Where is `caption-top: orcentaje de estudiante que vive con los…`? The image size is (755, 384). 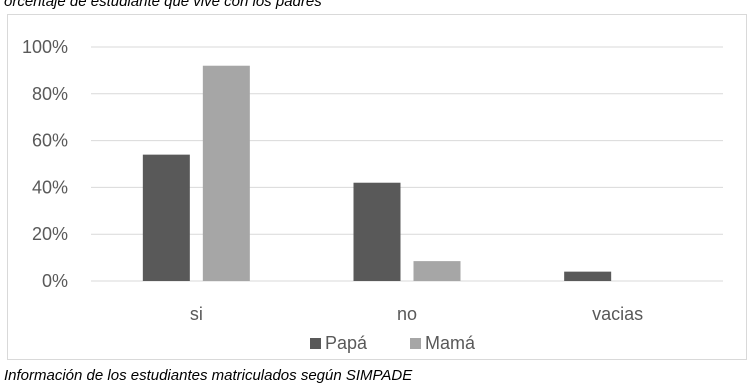
caption-top: orcentaje de estudiante que vive con los… is located at coordinates (163, 5).